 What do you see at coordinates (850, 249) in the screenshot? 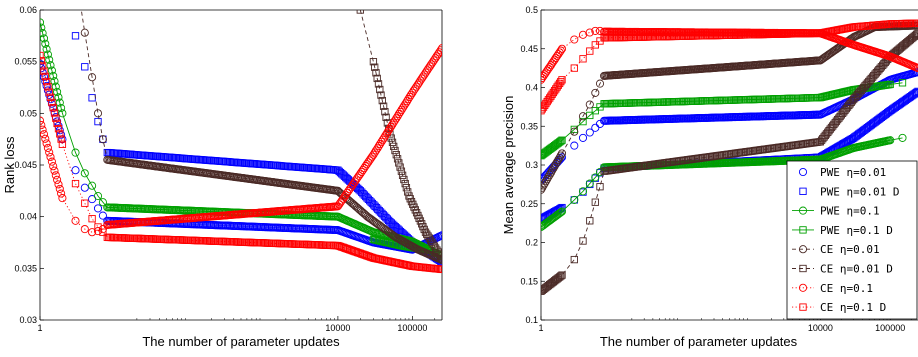
I see `legend-label: CE η=0.01` at bounding box center [850, 249].